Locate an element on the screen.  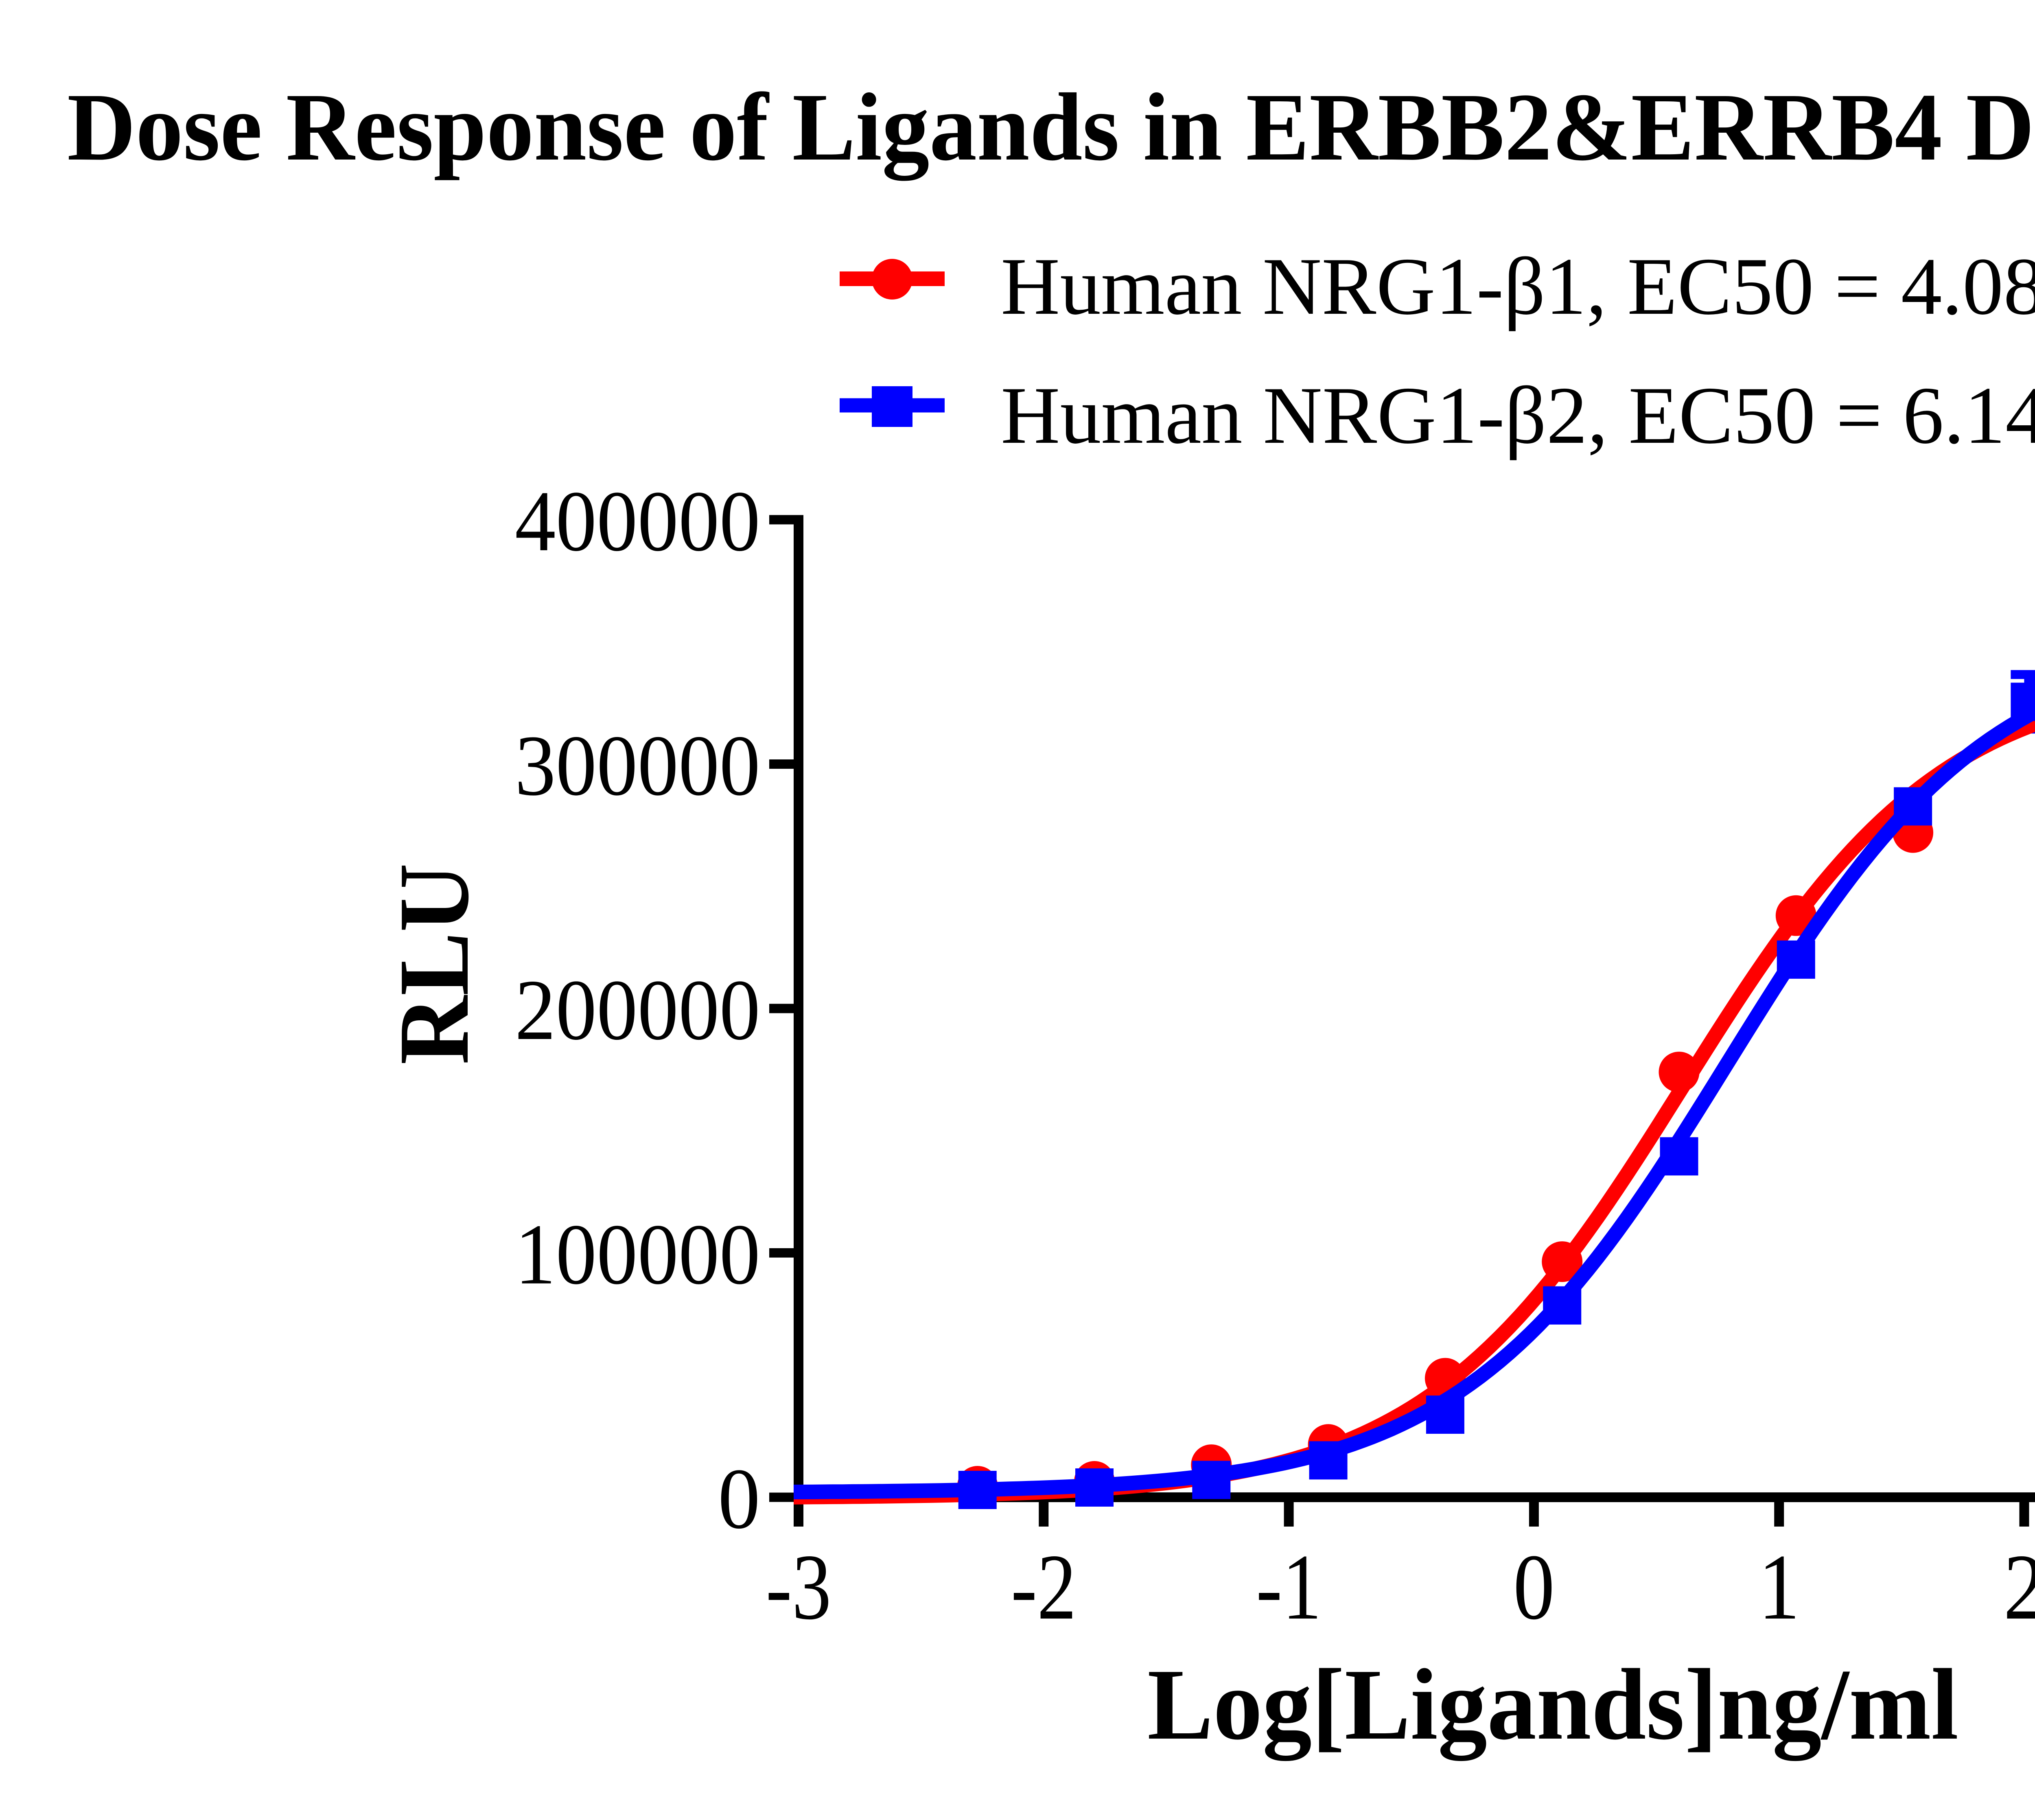
svg-text: RLU is located at coordinates (434, 964).